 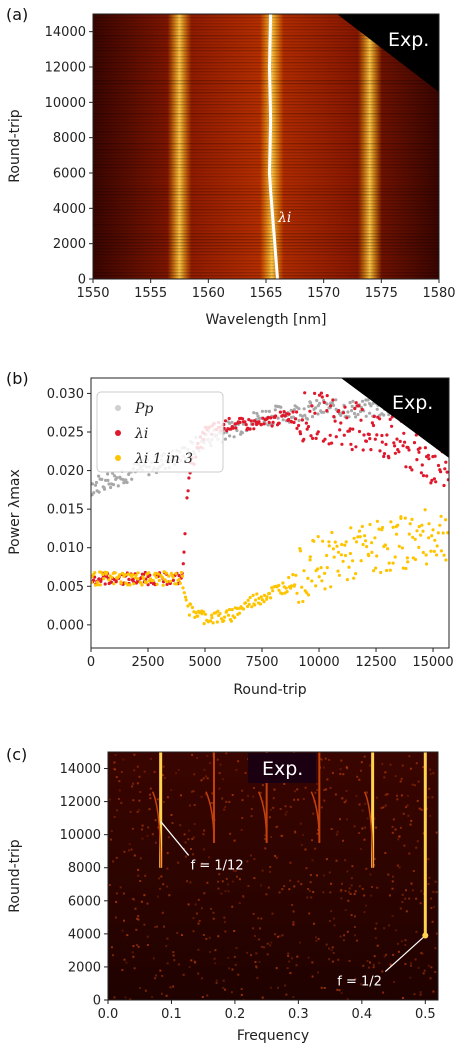 What do you see at coordinates (82, 280) in the screenshot?
I see `y-tick-label: 0` at bounding box center [82, 280].